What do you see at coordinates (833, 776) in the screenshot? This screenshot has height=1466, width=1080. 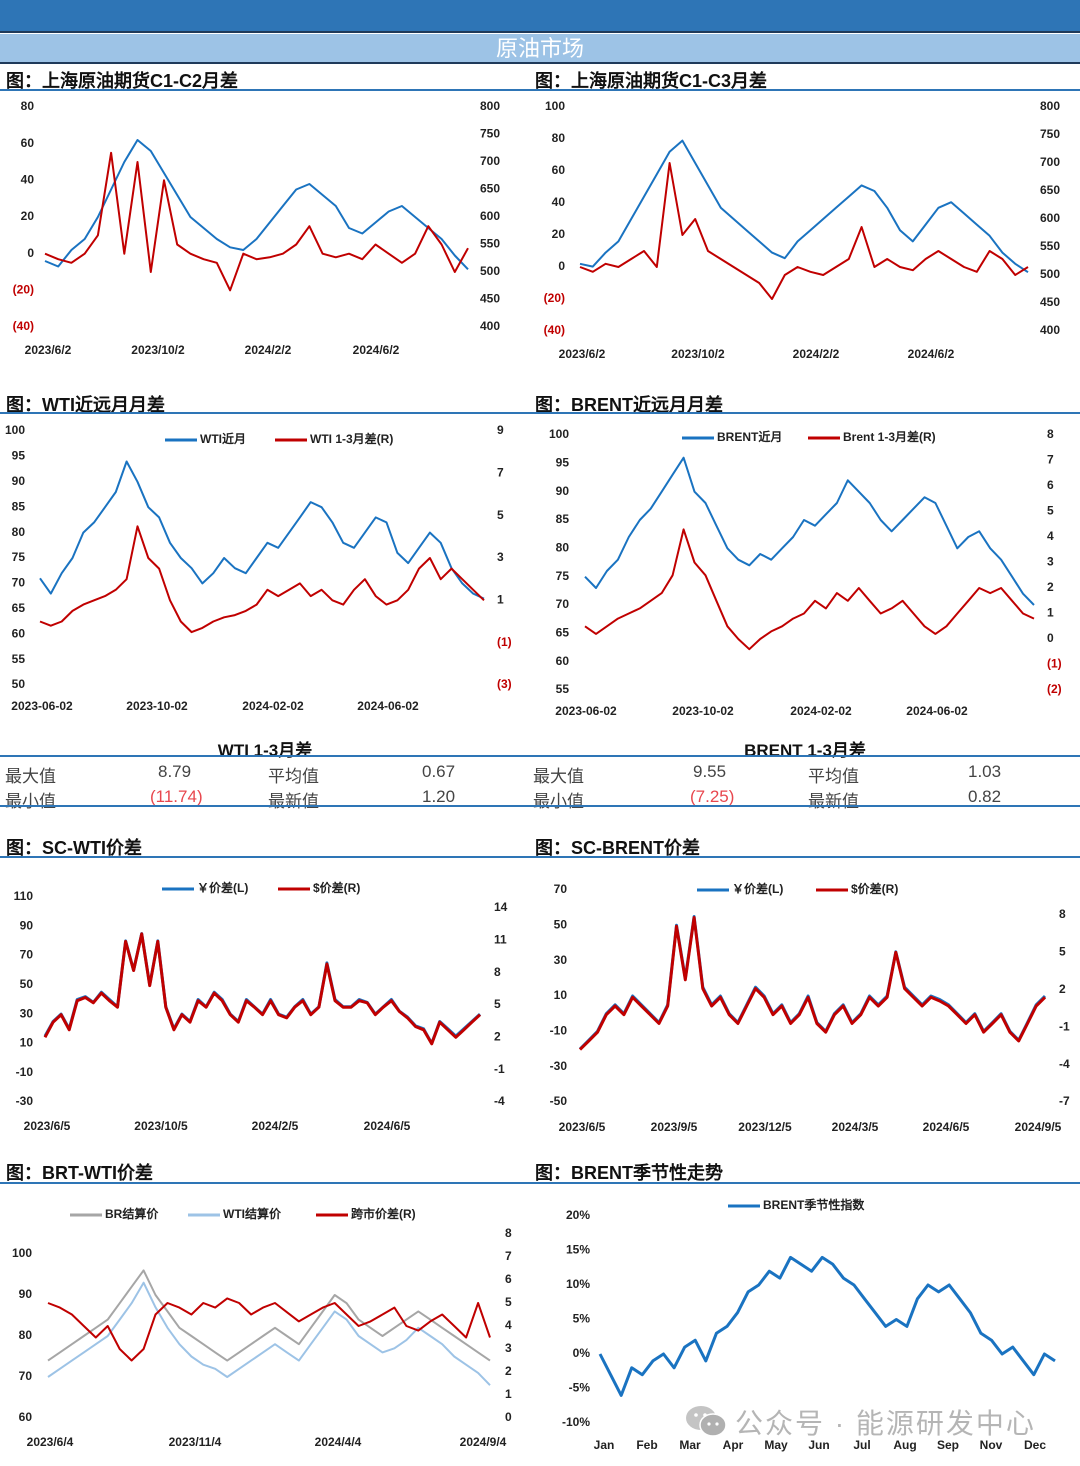 I see `stat-label: 平均值` at bounding box center [833, 776].